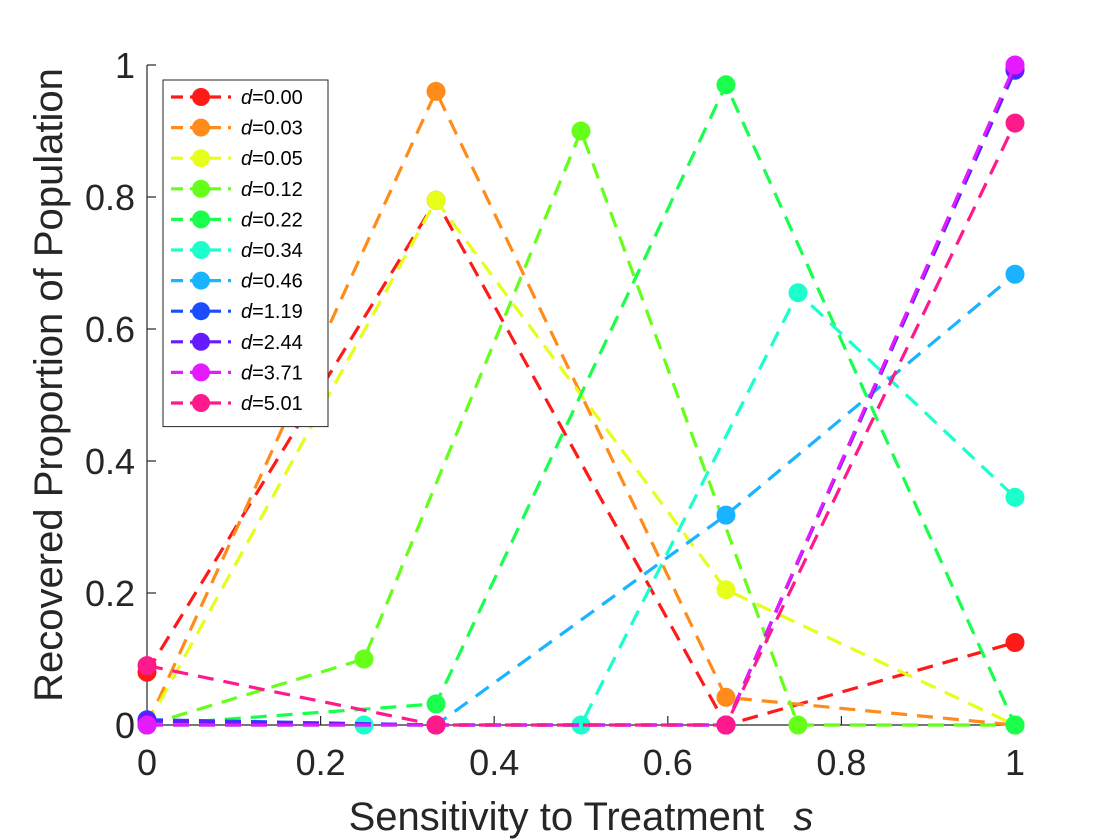 The width and height of the screenshot is (1120, 840). Describe the element at coordinates (581, 749) in the screenshot. I see `x-axis: 0 0.2 0.4 0.6 0.8 1` at that location.